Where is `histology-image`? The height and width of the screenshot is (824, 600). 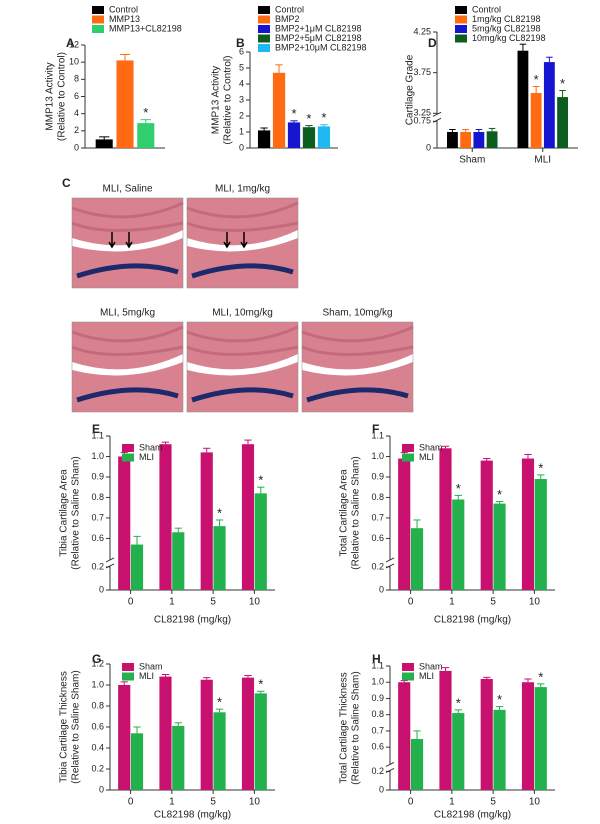
histology-image is located at coordinates (127, 367).